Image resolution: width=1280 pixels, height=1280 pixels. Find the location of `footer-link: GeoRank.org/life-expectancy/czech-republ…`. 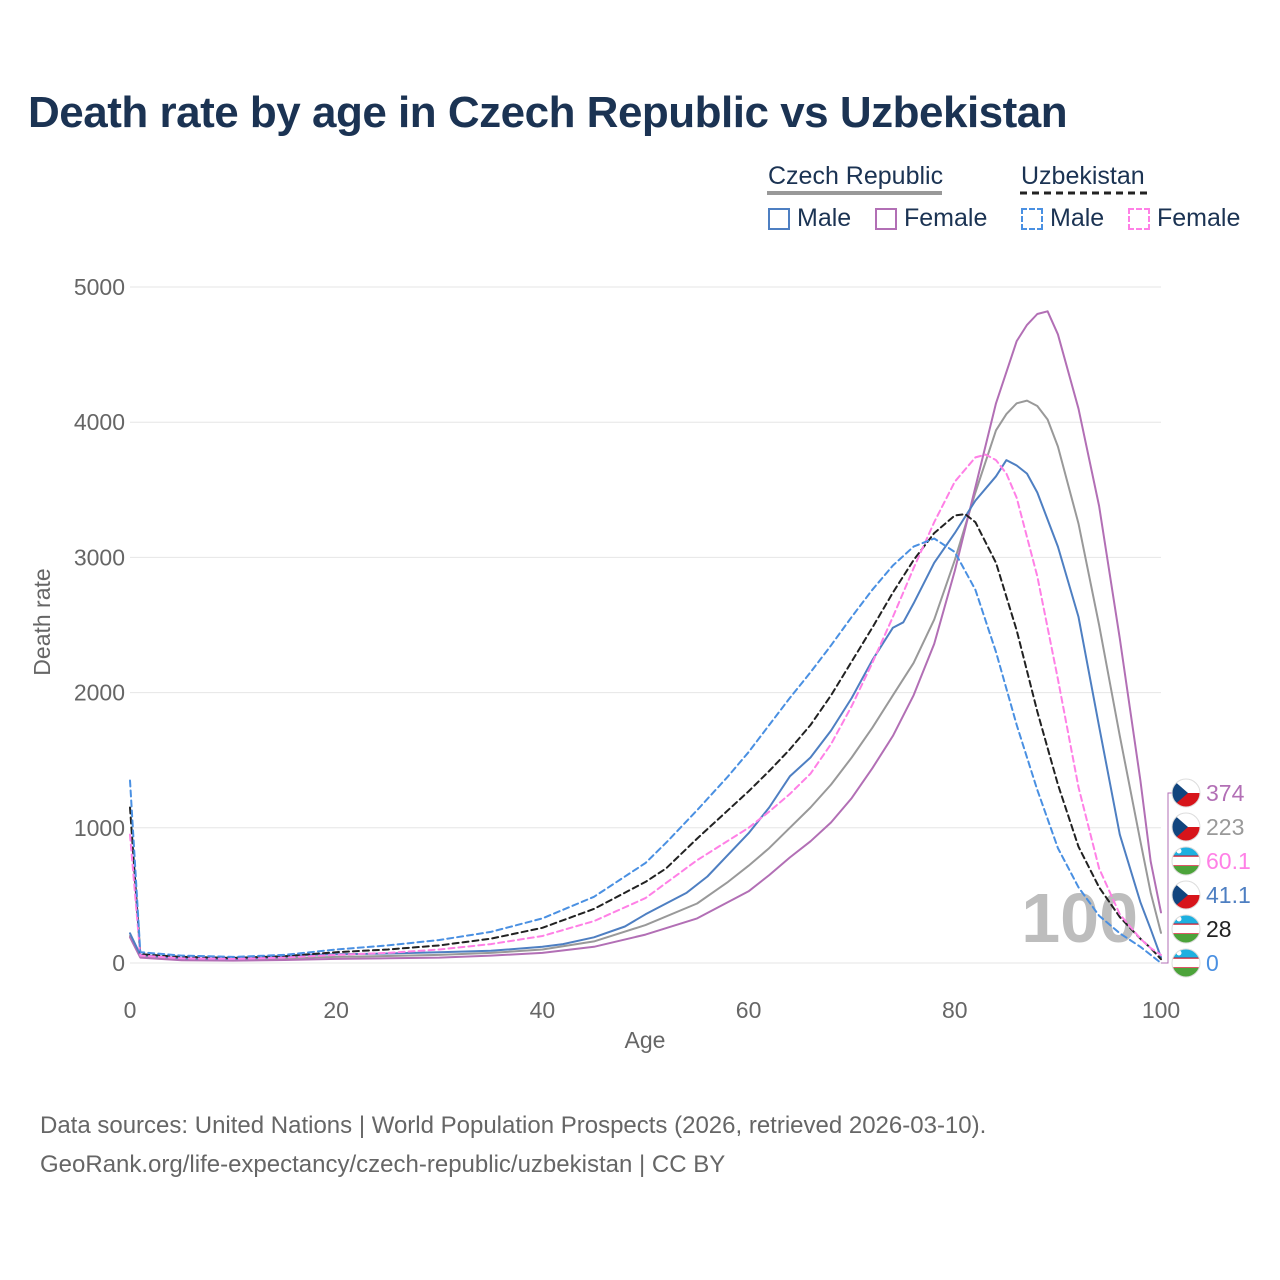

footer-link: GeoRank.org/life-expectancy/czech-republ… is located at coordinates (383, 1164).